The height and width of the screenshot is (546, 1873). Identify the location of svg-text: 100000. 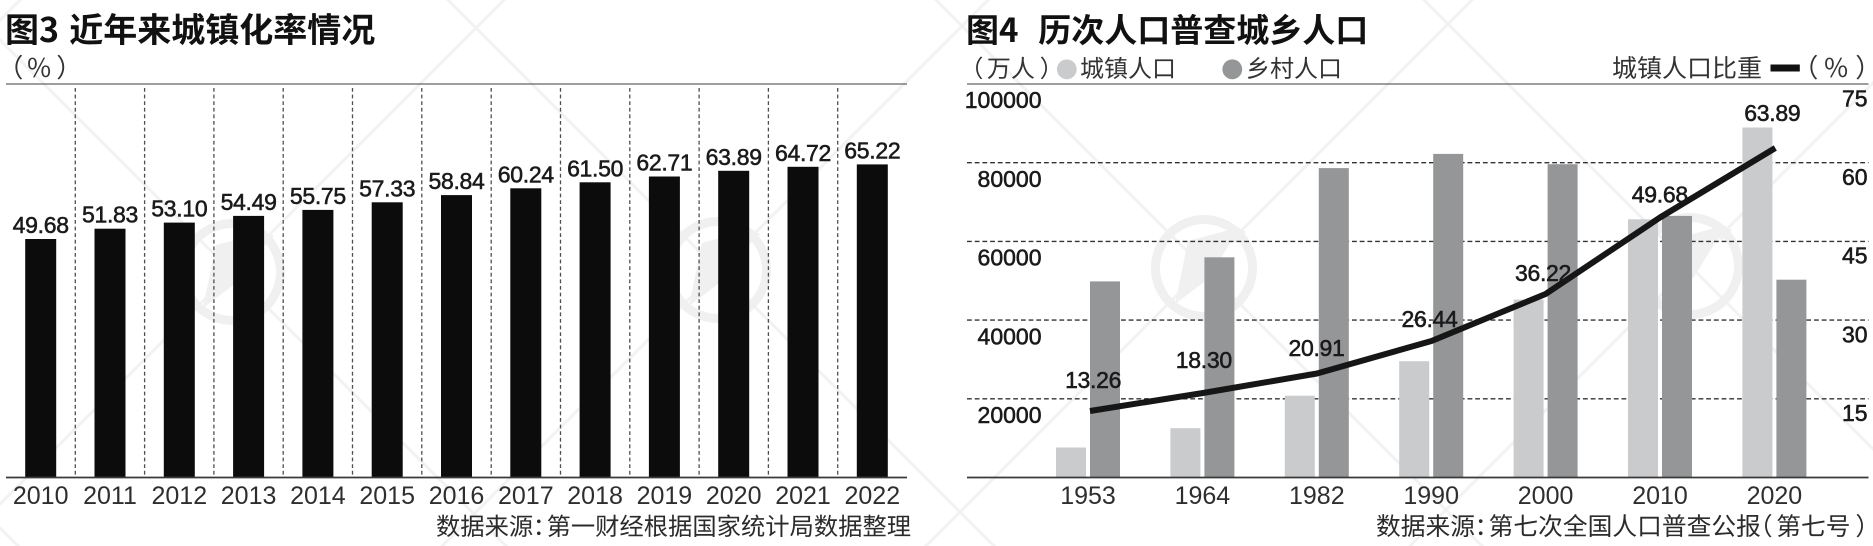
(1003, 100).